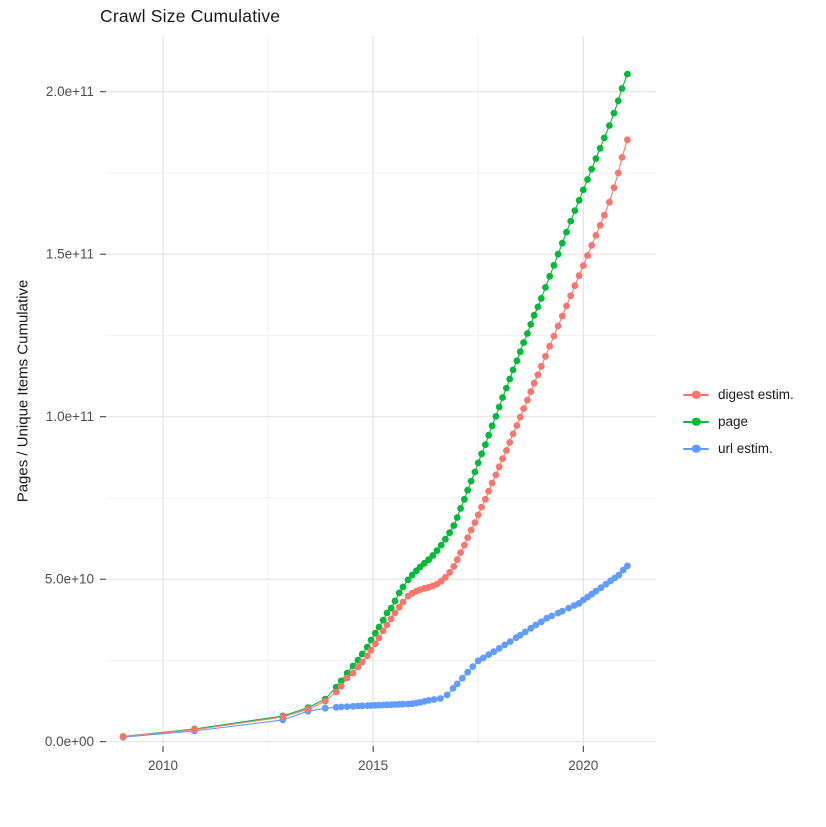  I want to click on chart-title: Crawl Size Cumulative, so click(190, 16).